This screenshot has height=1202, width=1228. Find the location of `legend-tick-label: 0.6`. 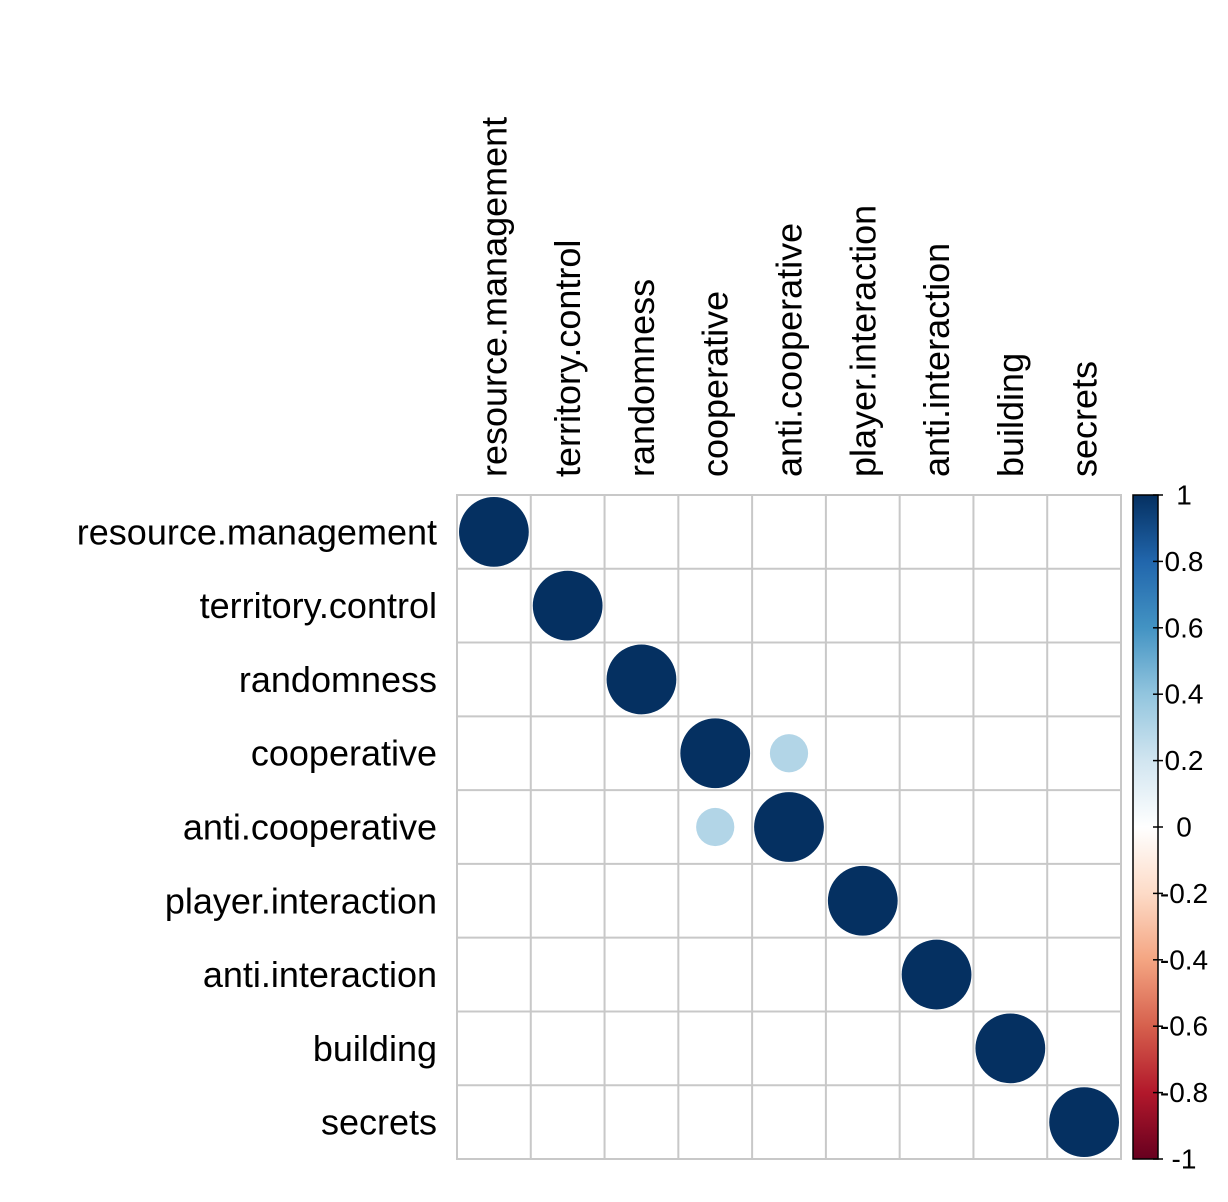

legend-tick-label: 0.6 is located at coordinates (1184, 627).